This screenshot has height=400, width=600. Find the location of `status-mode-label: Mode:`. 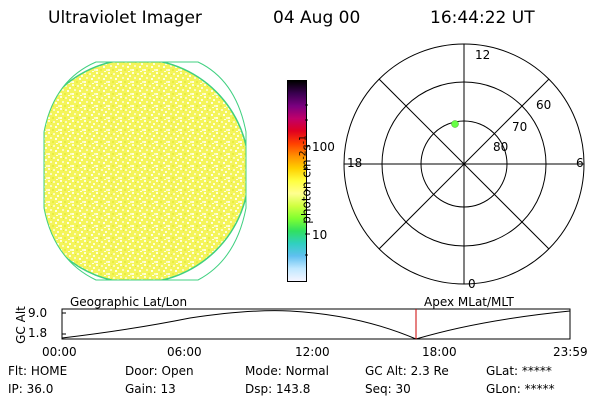

status-mode-label: Mode: is located at coordinates (263, 371).